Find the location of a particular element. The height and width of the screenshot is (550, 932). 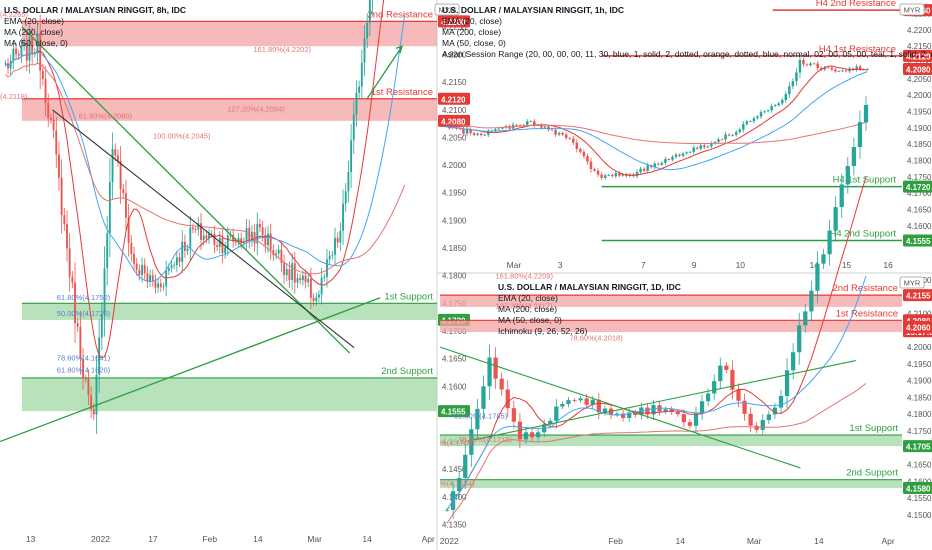

fib-label: %(4.1705) is located at coordinates (457, 442).